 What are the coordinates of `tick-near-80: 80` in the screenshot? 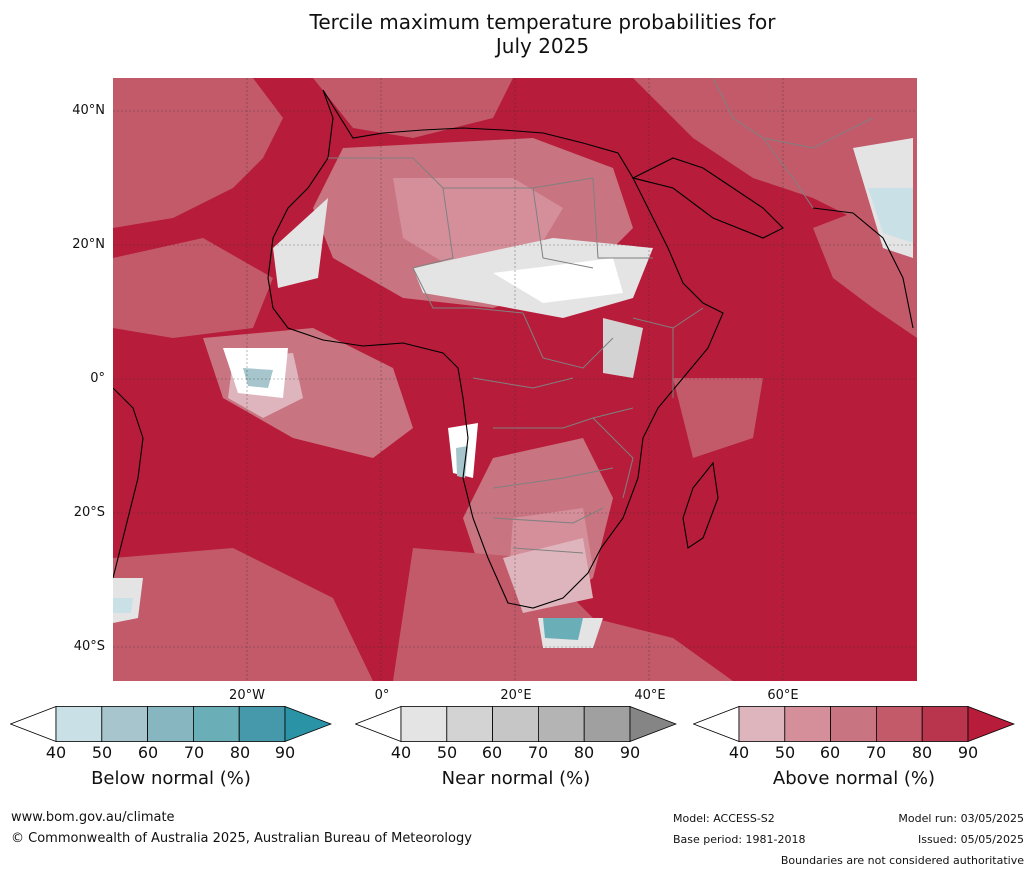 It's located at (584, 752).